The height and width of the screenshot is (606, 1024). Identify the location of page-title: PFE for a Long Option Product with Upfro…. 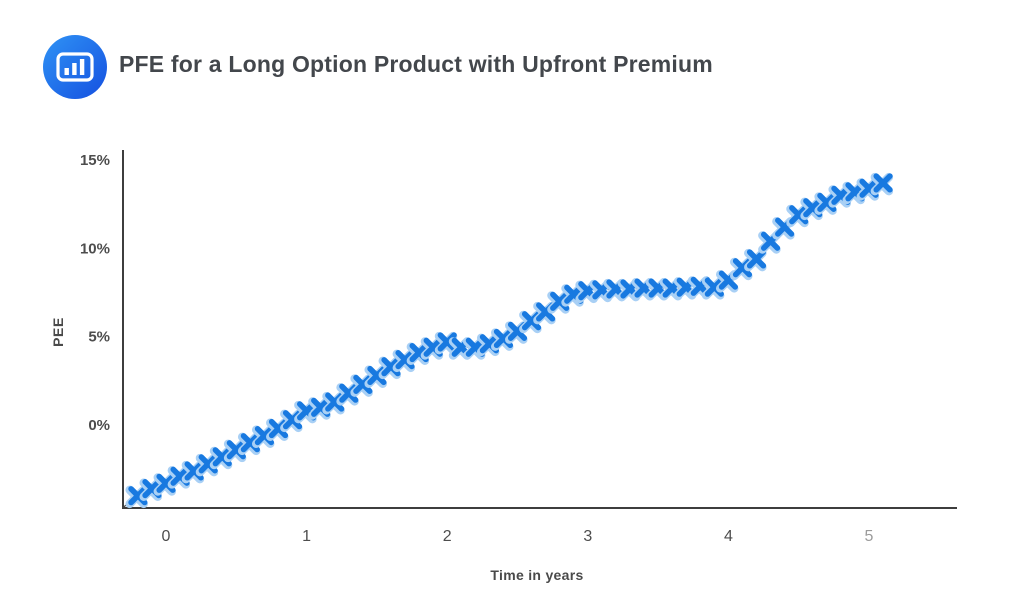
(416, 64).